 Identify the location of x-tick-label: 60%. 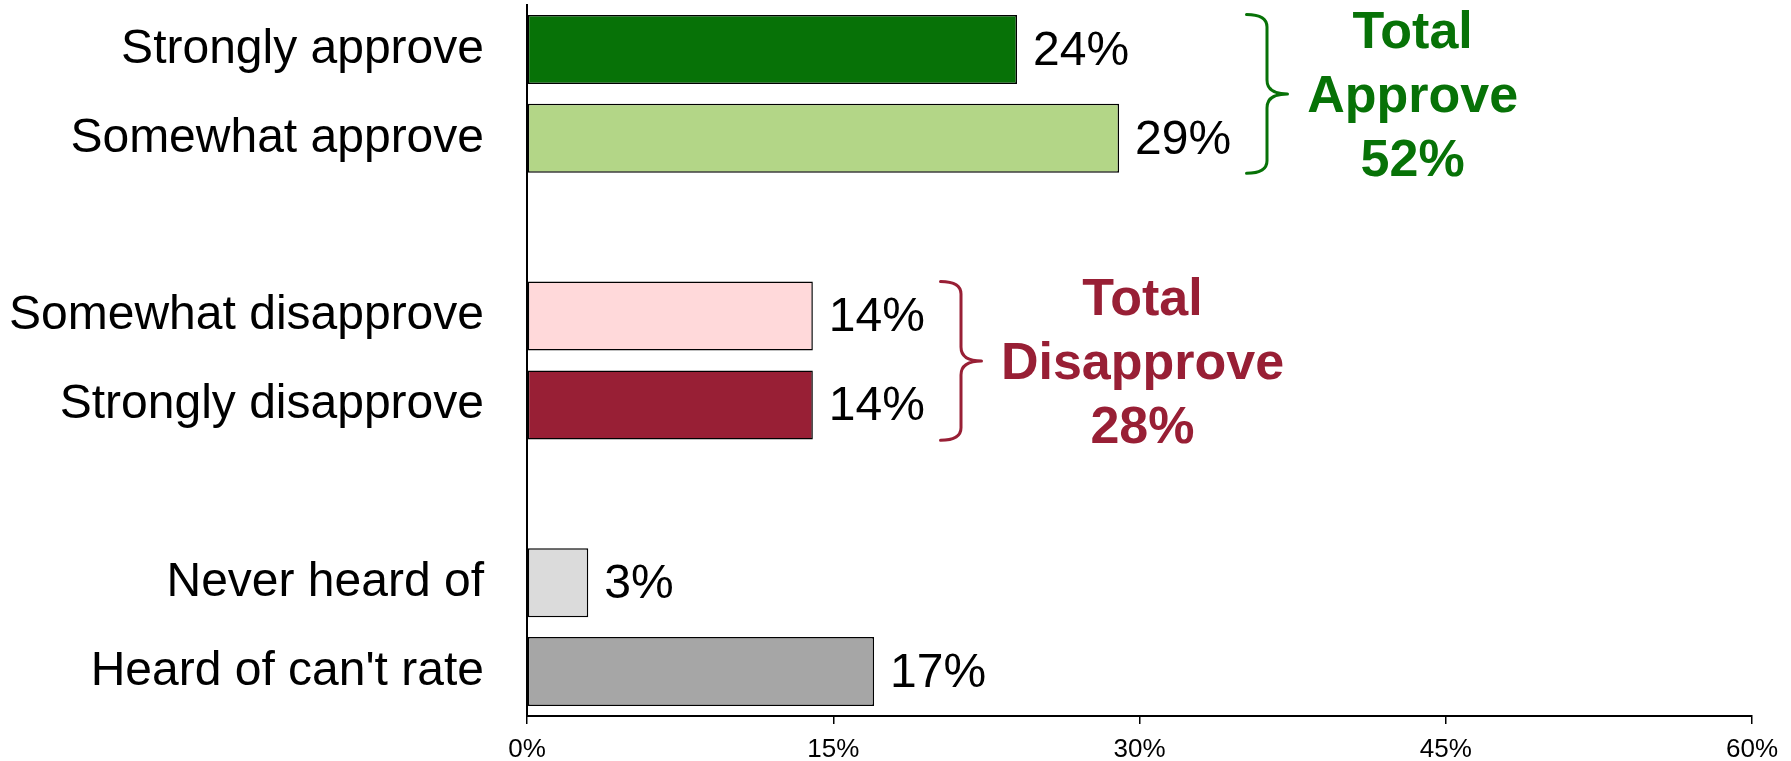
(1752, 746).